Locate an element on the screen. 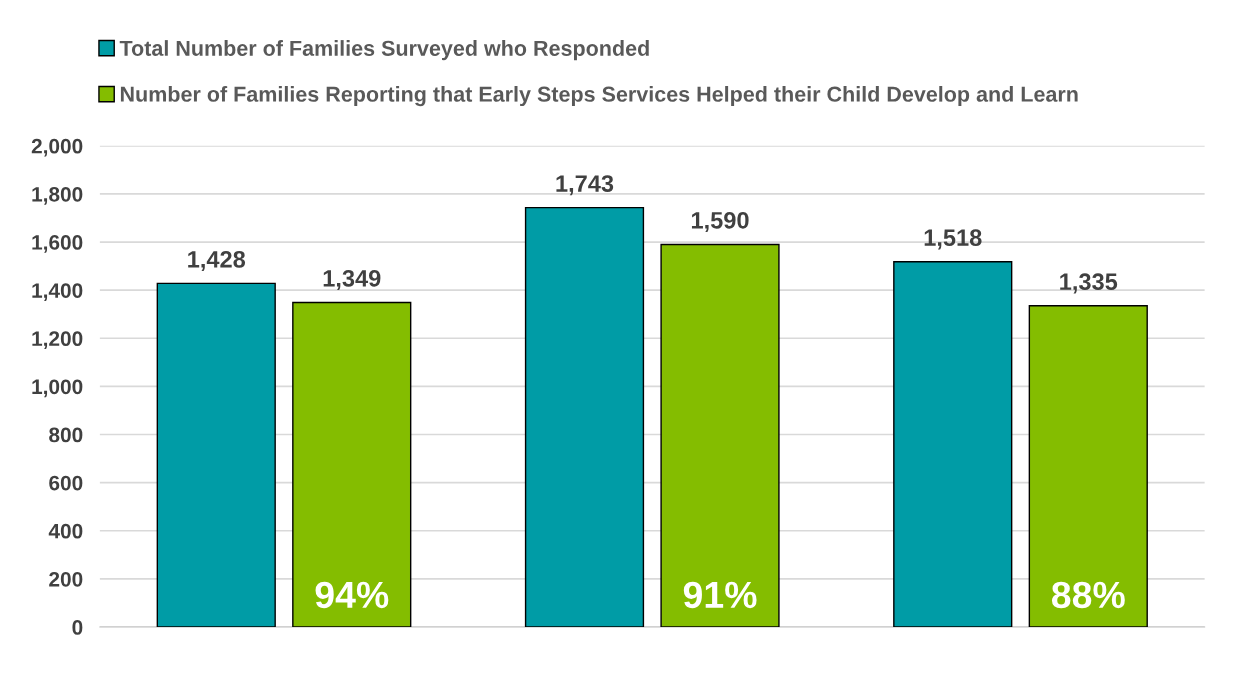  data-label: 1,743 is located at coordinates (585, 185).